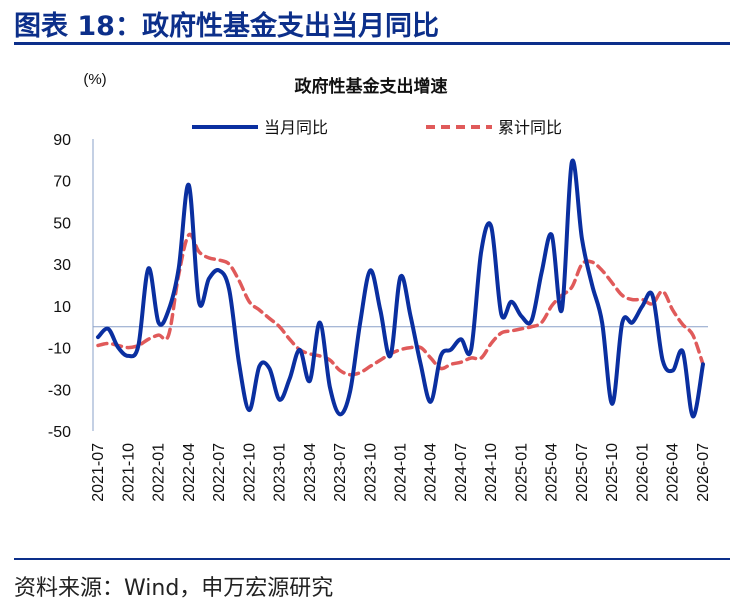  Describe the element at coordinates (62, 307) in the screenshot. I see `y-tick-label: 10` at that location.